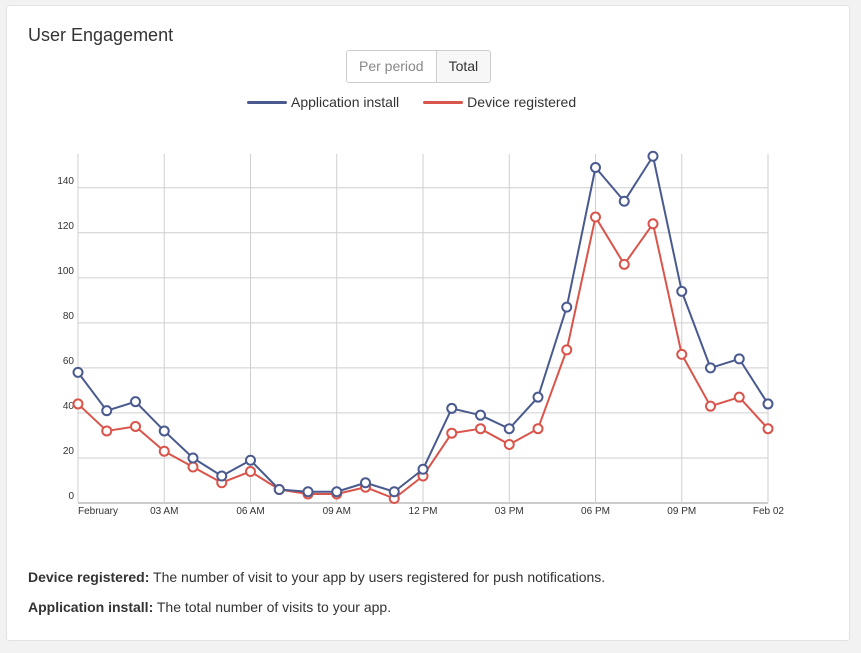 The height and width of the screenshot is (653, 861). I want to click on legend-item-application-install: Application install, so click(323, 102).